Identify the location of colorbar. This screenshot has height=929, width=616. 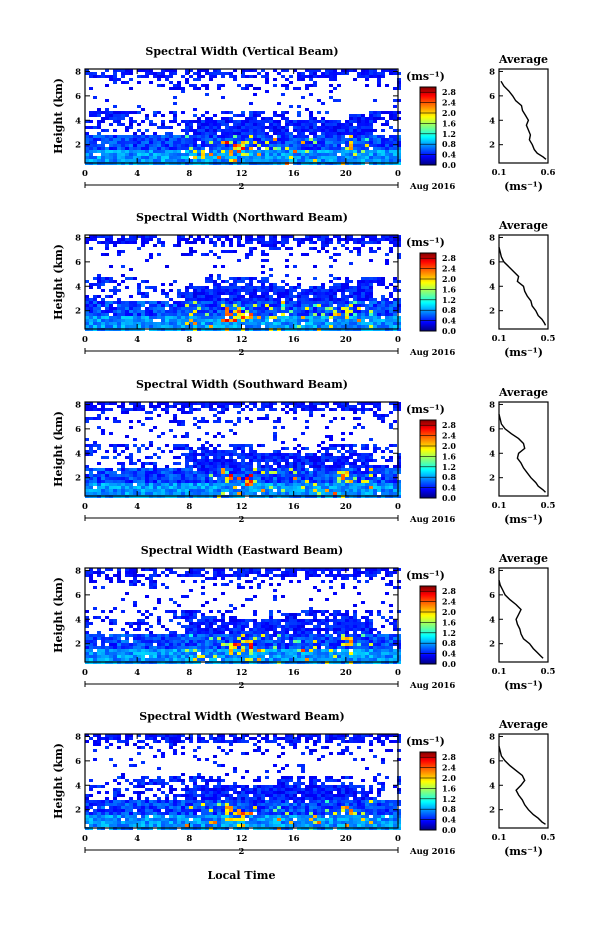
(428, 126).